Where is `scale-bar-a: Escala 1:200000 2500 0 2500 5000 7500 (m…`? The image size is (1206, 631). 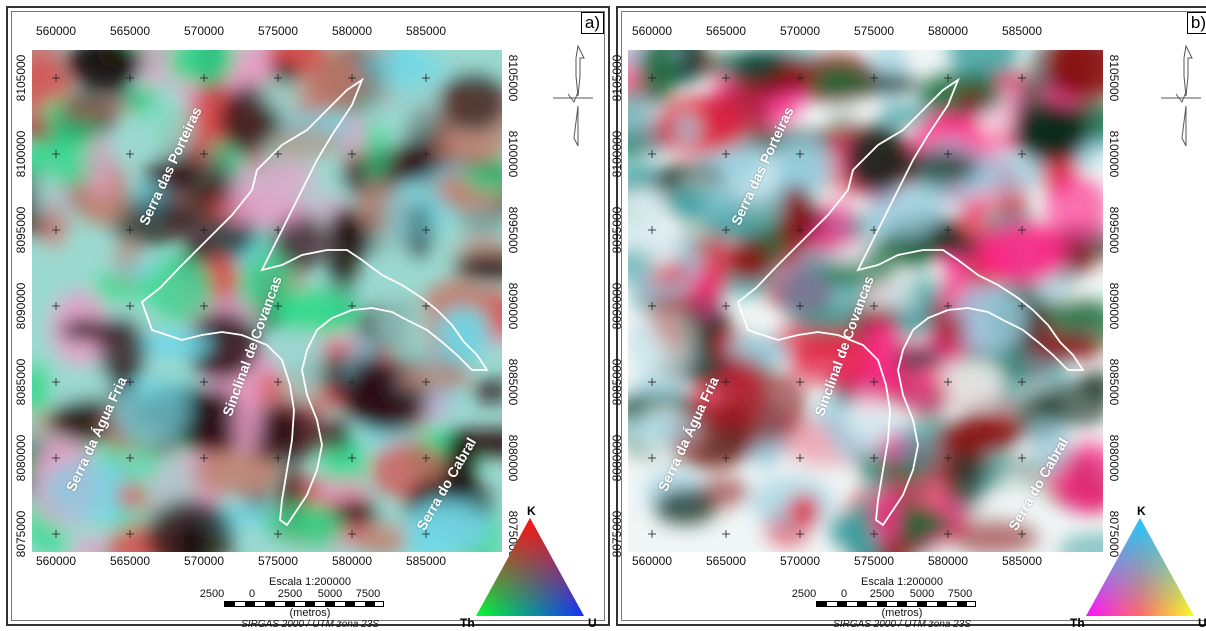
scale-bar-a: Escala 1:200000 2500 0 2500 5000 7500 (m… is located at coordinates (310, 603).